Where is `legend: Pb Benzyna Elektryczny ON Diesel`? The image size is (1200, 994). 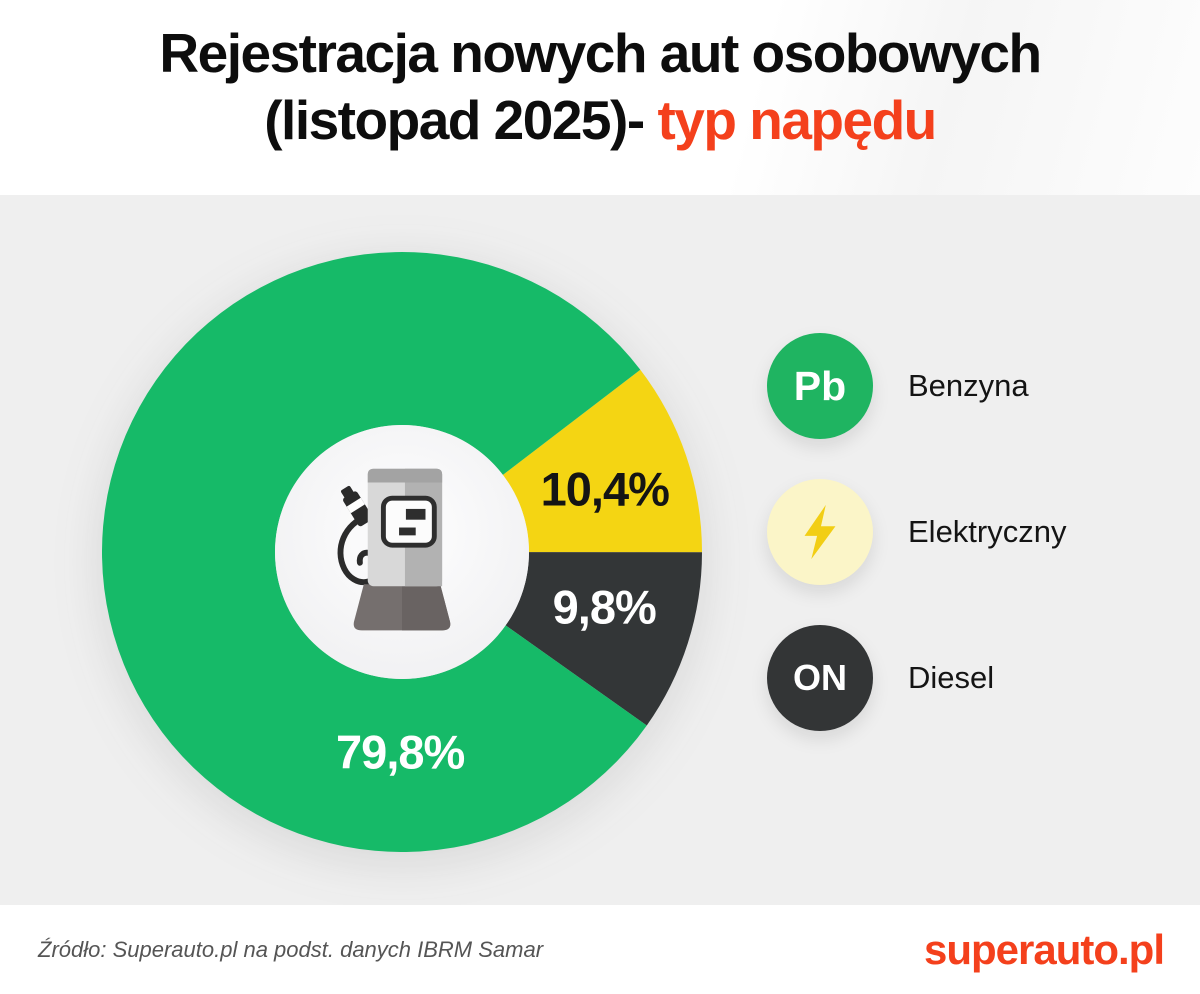 legend: Pb Benzyna Elektryczny ON Diesel is located at coordinates (916, 532).